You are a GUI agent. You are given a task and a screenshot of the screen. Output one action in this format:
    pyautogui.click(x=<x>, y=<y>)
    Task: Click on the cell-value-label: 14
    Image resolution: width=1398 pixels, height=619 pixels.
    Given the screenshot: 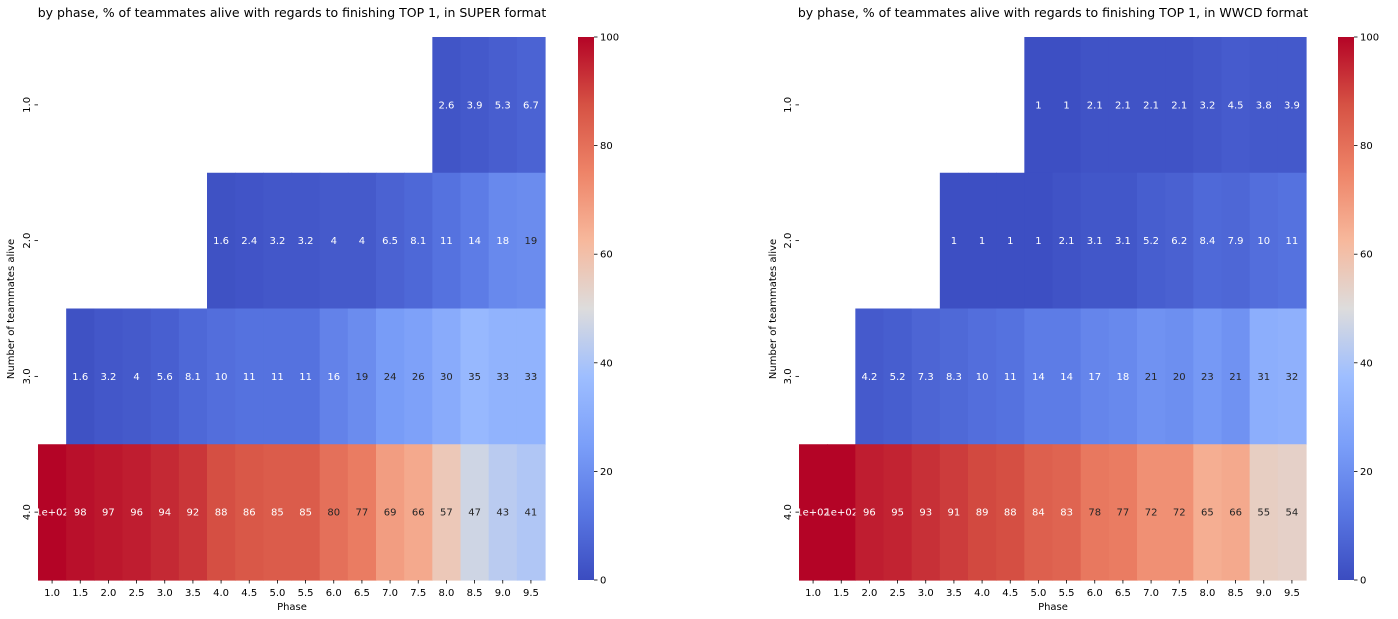 What is the action you would take?
    pyautogui.click(x=474, y=241)
    